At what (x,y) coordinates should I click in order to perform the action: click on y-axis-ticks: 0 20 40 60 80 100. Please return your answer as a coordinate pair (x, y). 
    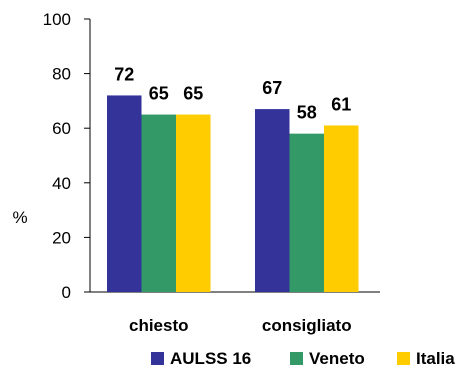
    Looking at the image, I should click on (66, 156).